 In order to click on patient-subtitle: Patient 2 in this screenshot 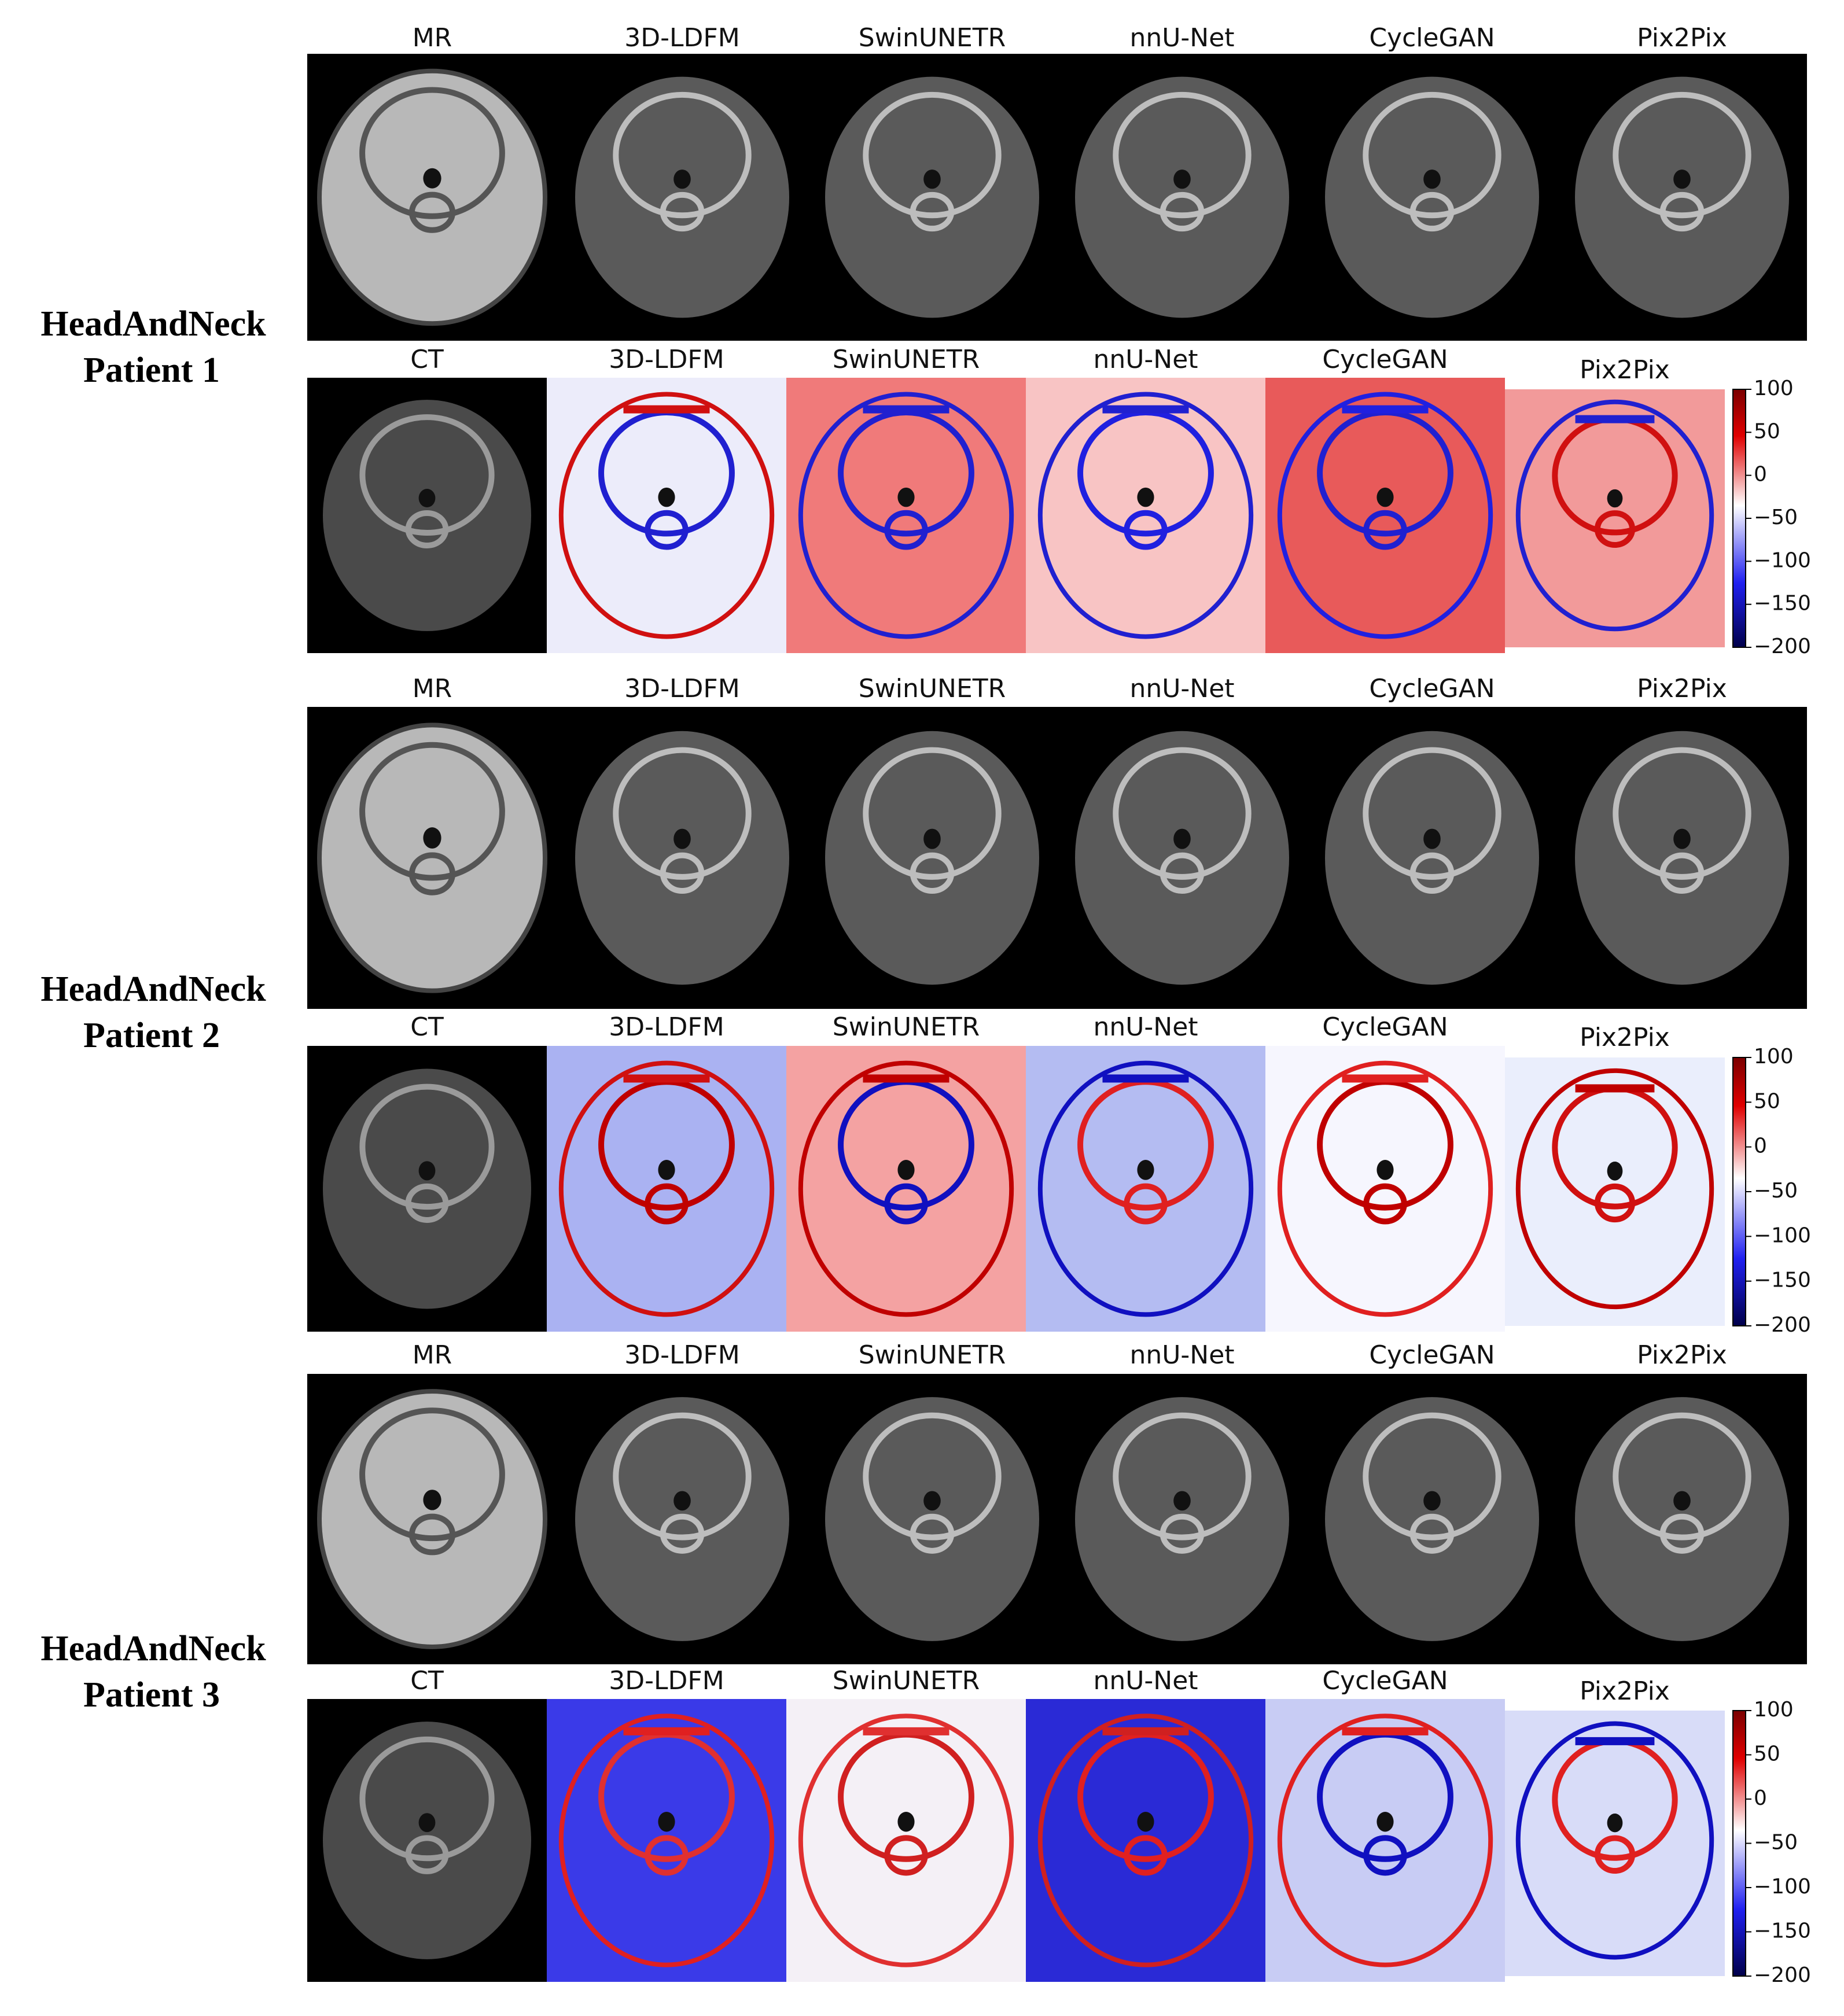, I will do `click(151, 1035)`.